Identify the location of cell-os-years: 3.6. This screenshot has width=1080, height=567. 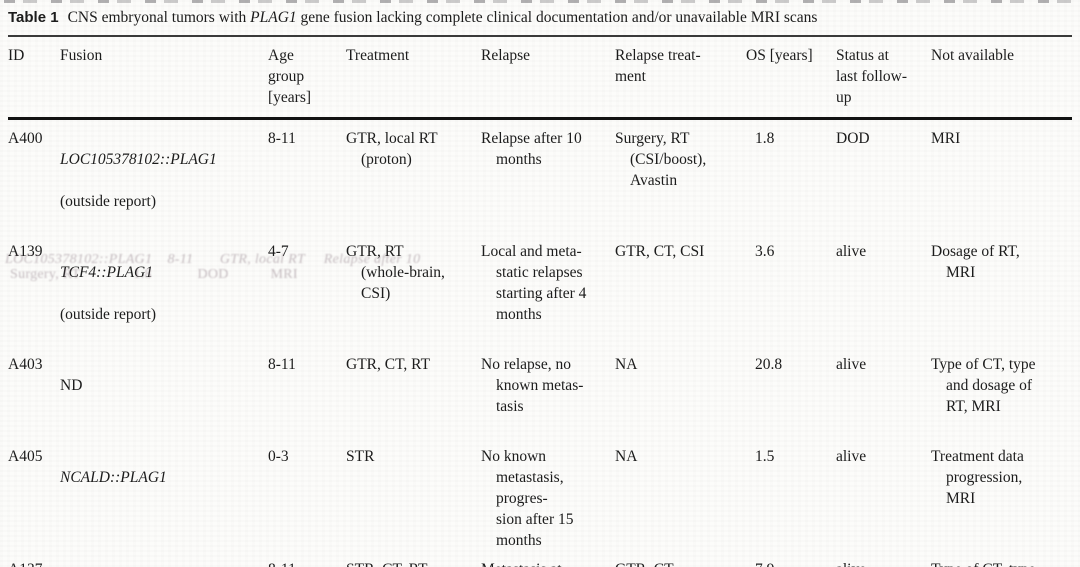
(765, 251).